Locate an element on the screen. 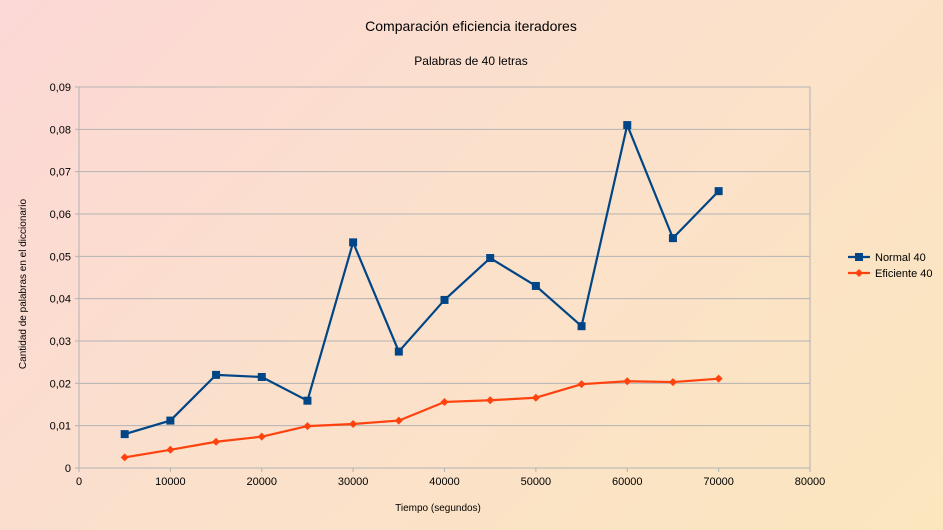 The height and width of the screenshot is (530, 943). y-axis-label: Cantidad de palabras en el diccionario is located at coordinates (23, 284).